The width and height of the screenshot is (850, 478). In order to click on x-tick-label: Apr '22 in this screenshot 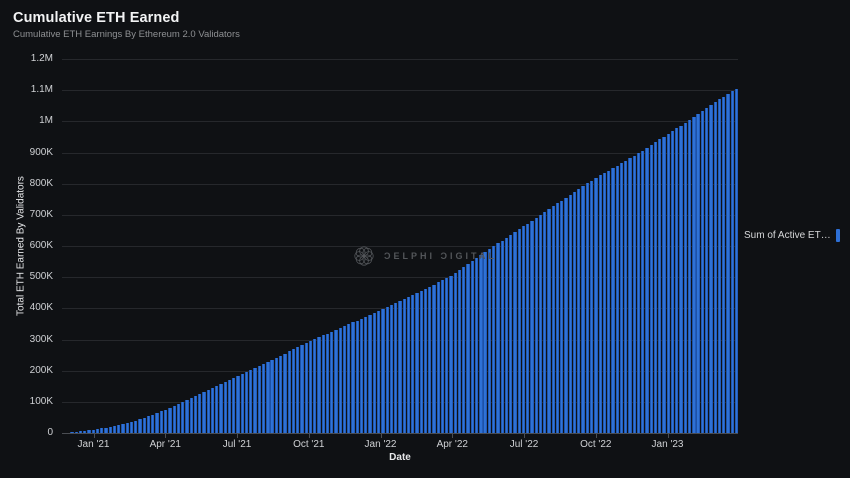, I will do `click(452, 444)`.